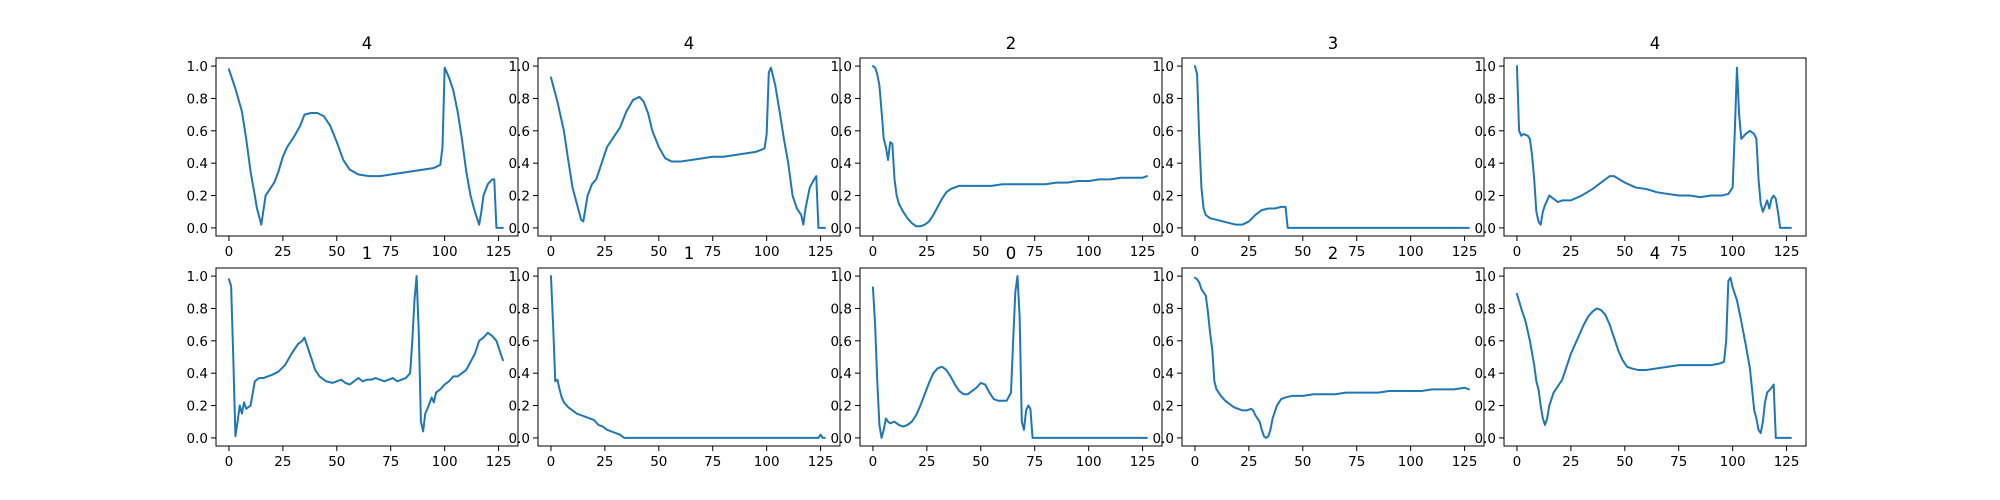 The image size is (2000, 500). I want to click on subplot-title: 1, so click(367, 253).